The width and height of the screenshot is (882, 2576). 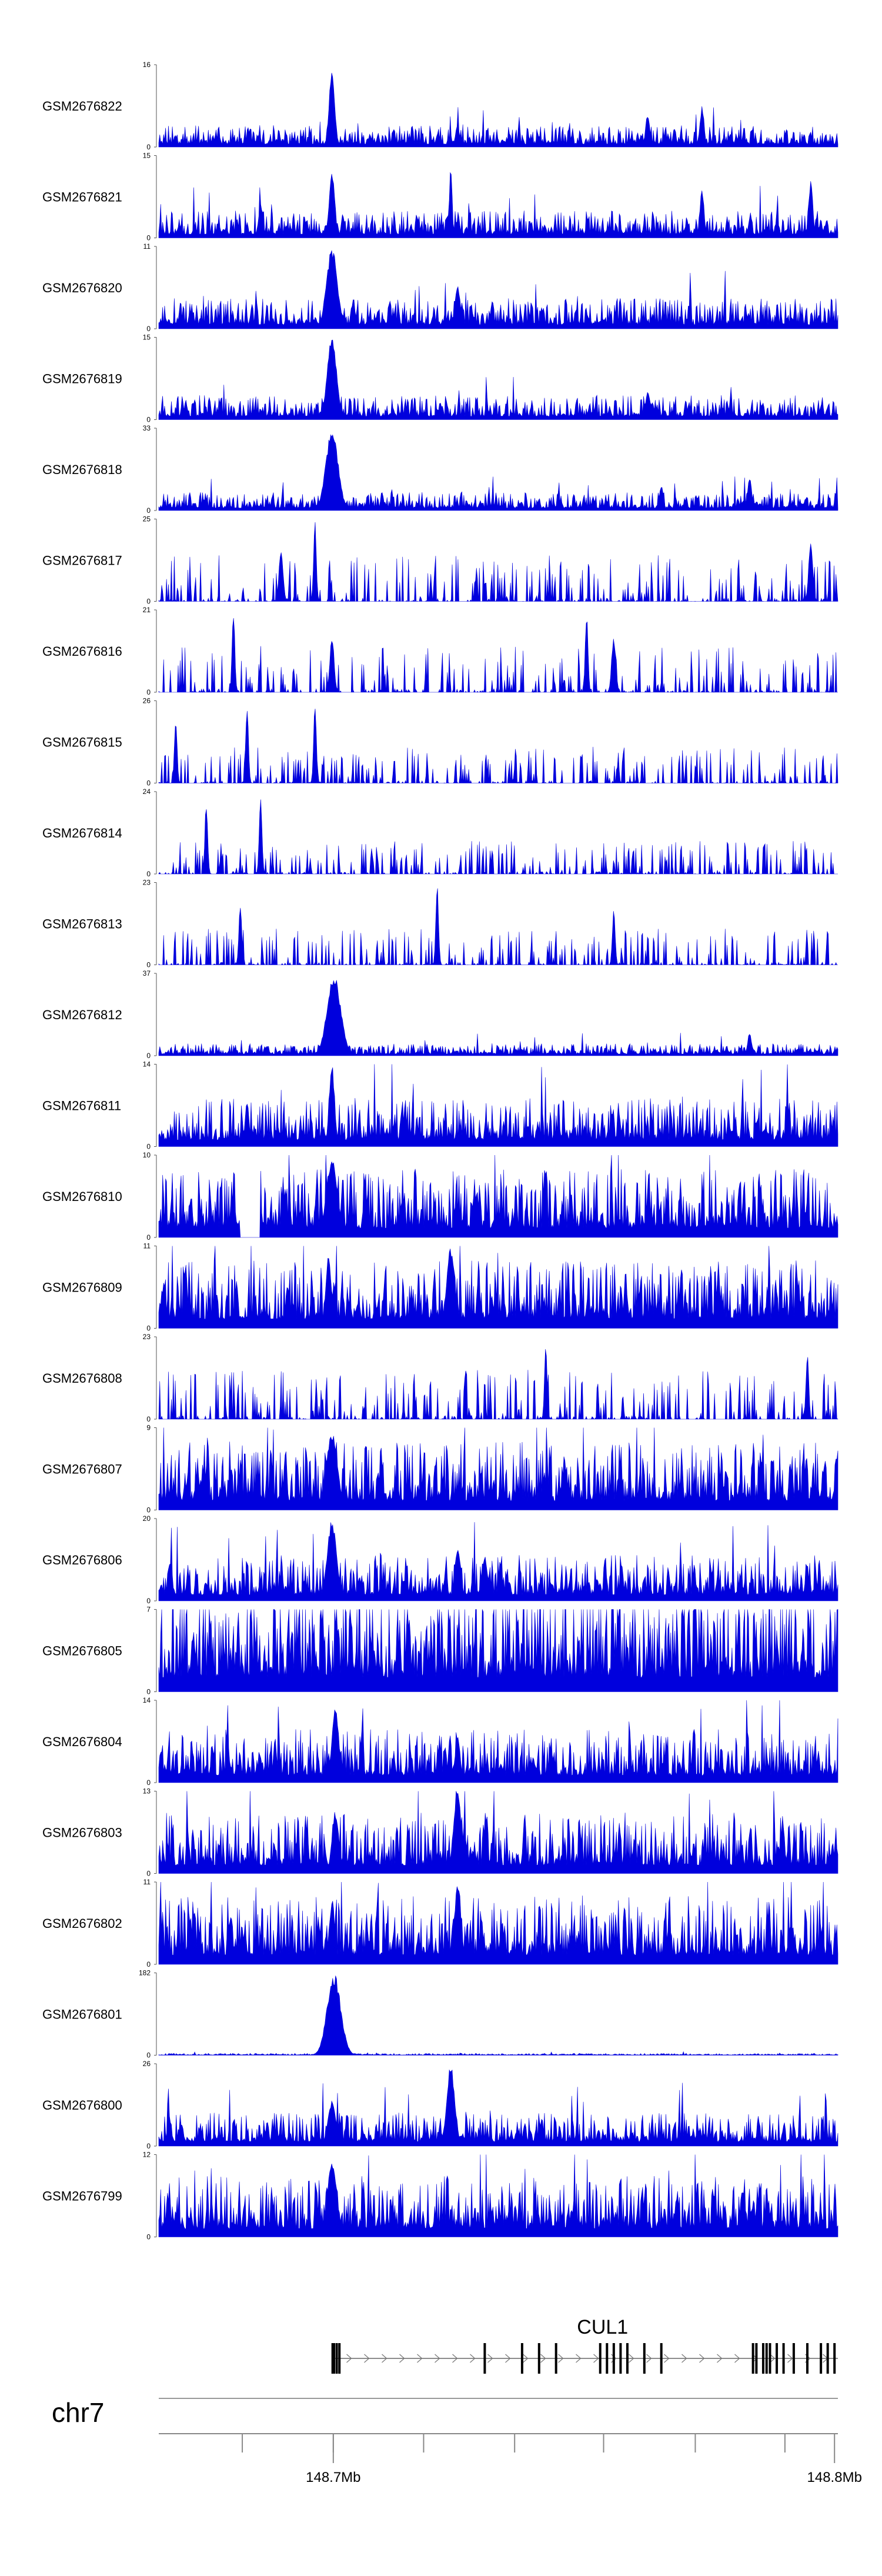 What do you see at coordinates (498, 289) in the screenshot?
I see `coverage-area-GSM2676820` at bounding box center [498, 289].